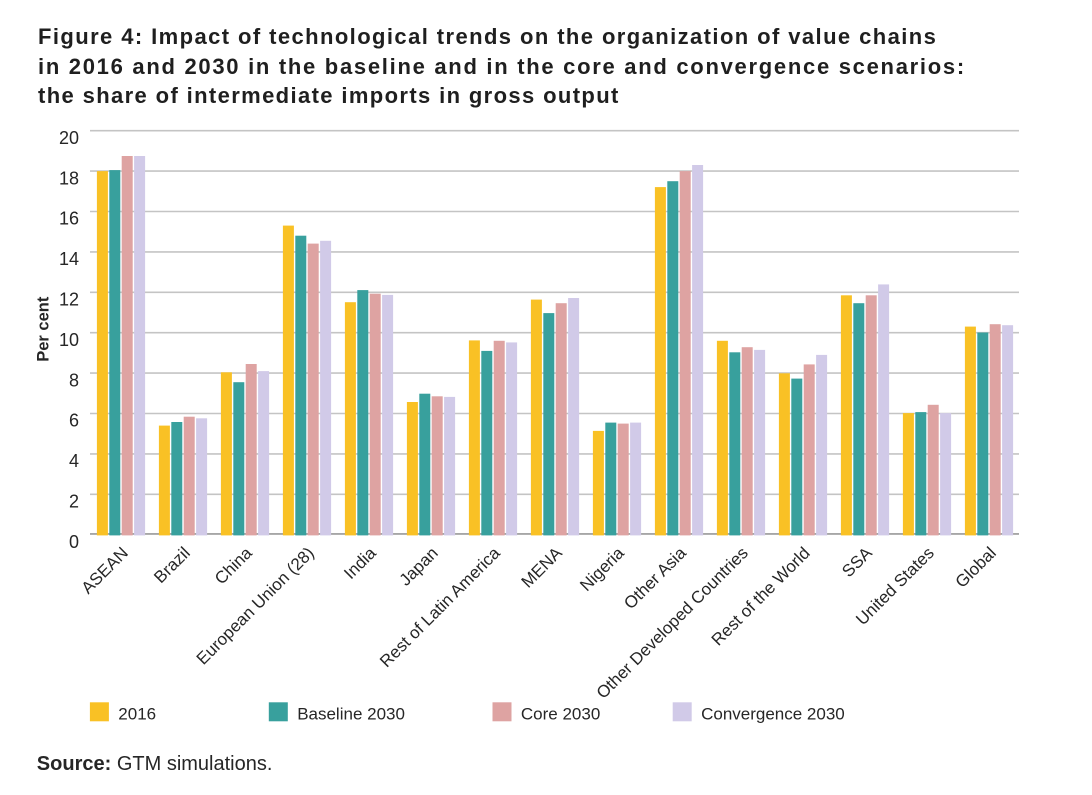 The height and width of the screenshot is (795, 1092). I want to click on svg-text: 2, so click(74, 502).